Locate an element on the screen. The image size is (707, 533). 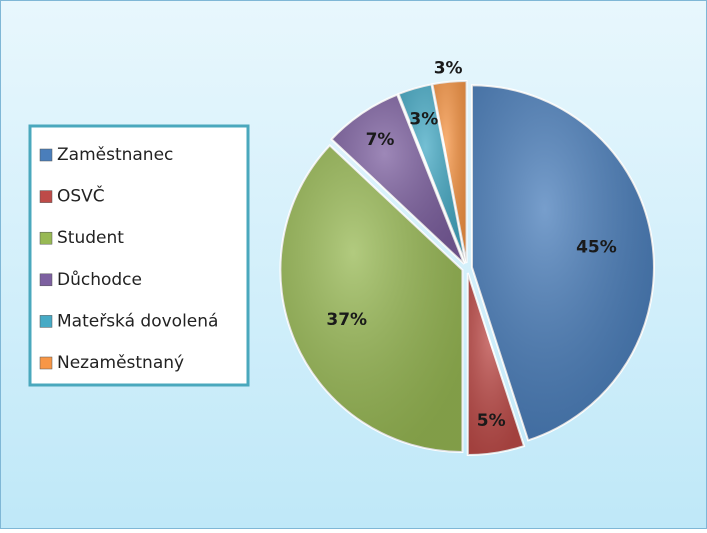
legend-label: Mateřská dovolená is located at coordinates (137, 321).